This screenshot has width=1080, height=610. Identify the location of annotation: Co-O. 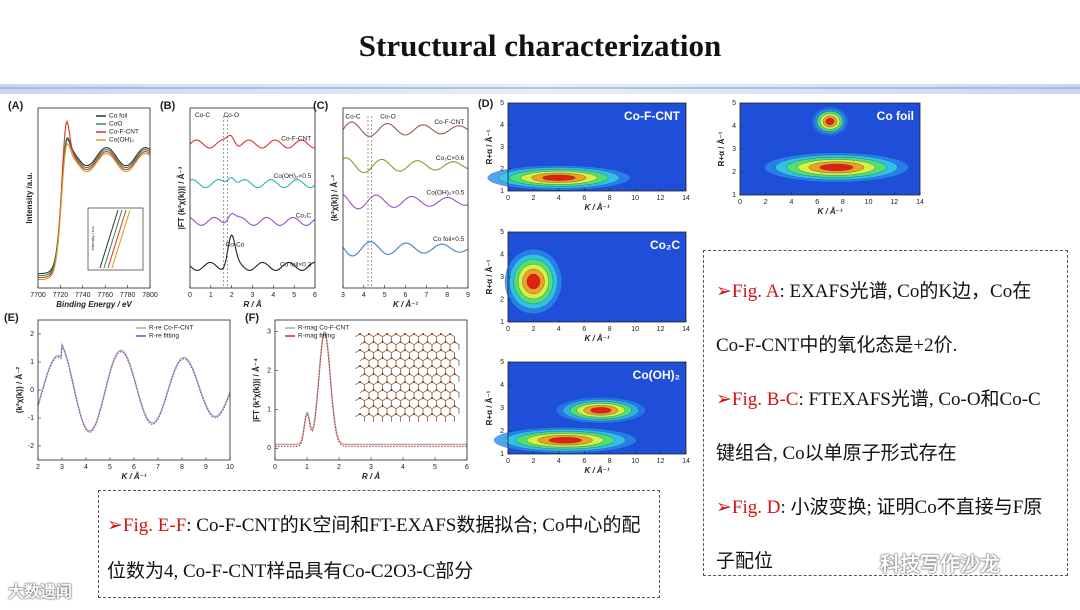
(231, 115).